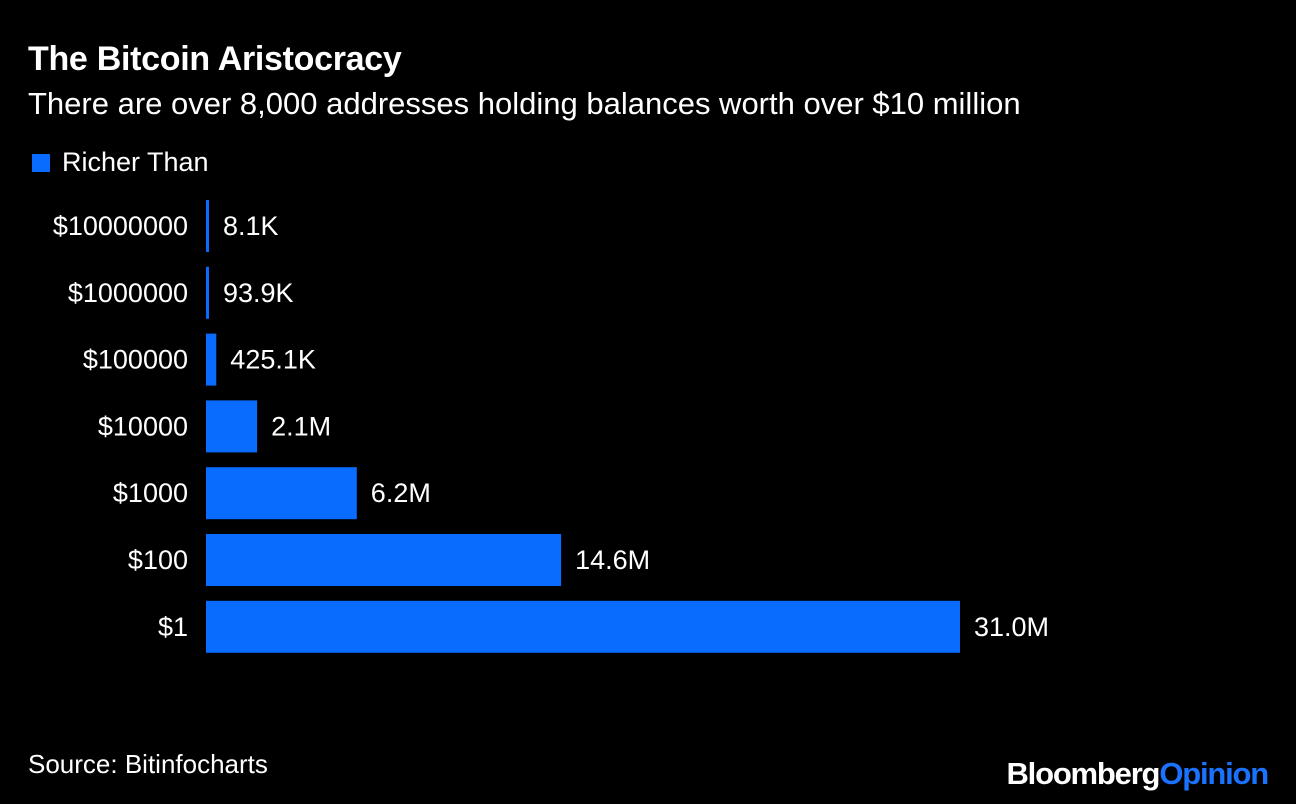  What do you see at coordinates (1214, 773) in the screenshot?
I see `brand-accent: Opinion` at bounding box center [1214, 773].